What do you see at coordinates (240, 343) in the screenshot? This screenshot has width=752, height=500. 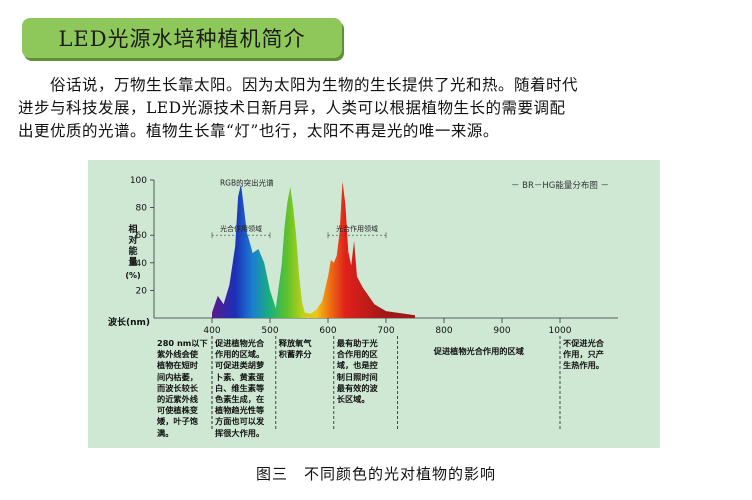 I see `region-note-line: 促进植物光合` at bounding box center [240, 343].